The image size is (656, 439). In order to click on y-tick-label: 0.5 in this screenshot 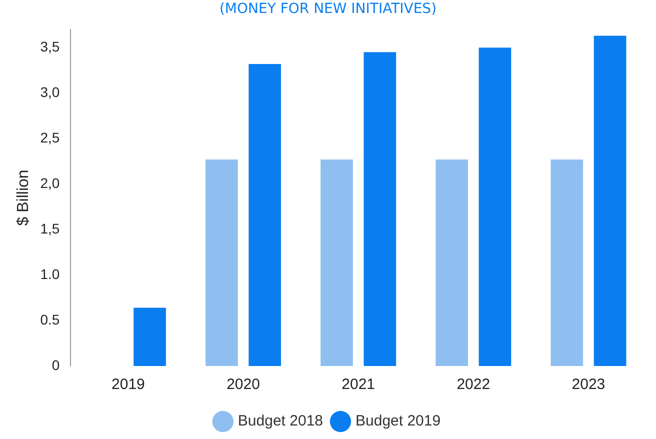, I will do `click(50, 319)`.